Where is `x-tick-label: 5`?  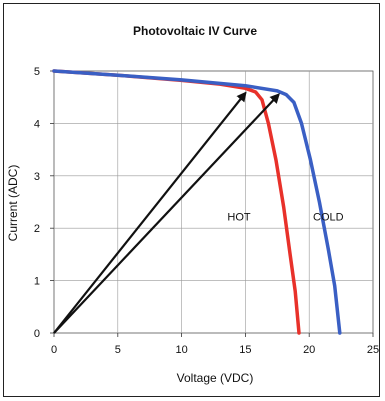
x-tick-label: 5 is located at coordinates (118, 350).